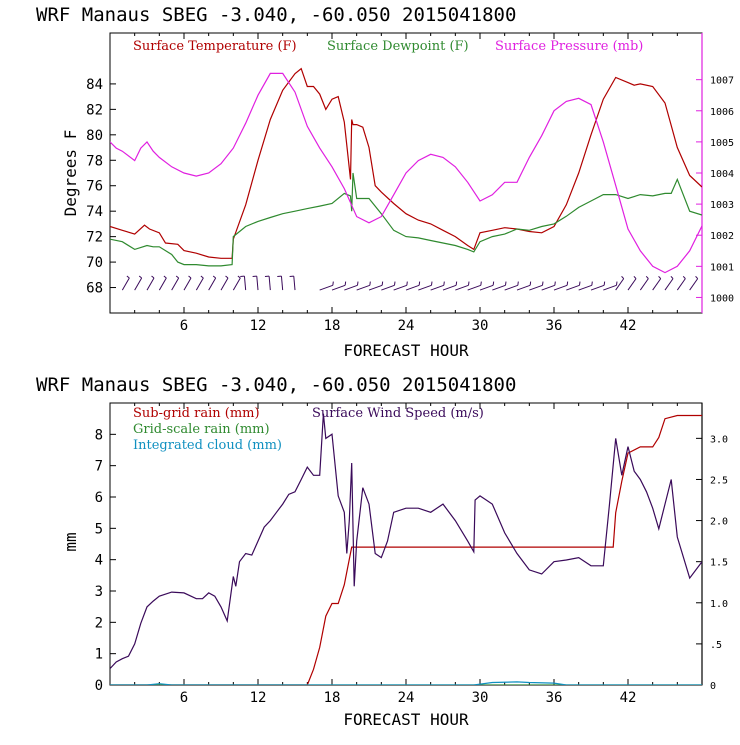 This screenshot has height=745, width=740. What do you see at coordinates (719, 563) in the screenshot?
I see `y2-tick-label: 1.5` at bounding box center [719, 563].